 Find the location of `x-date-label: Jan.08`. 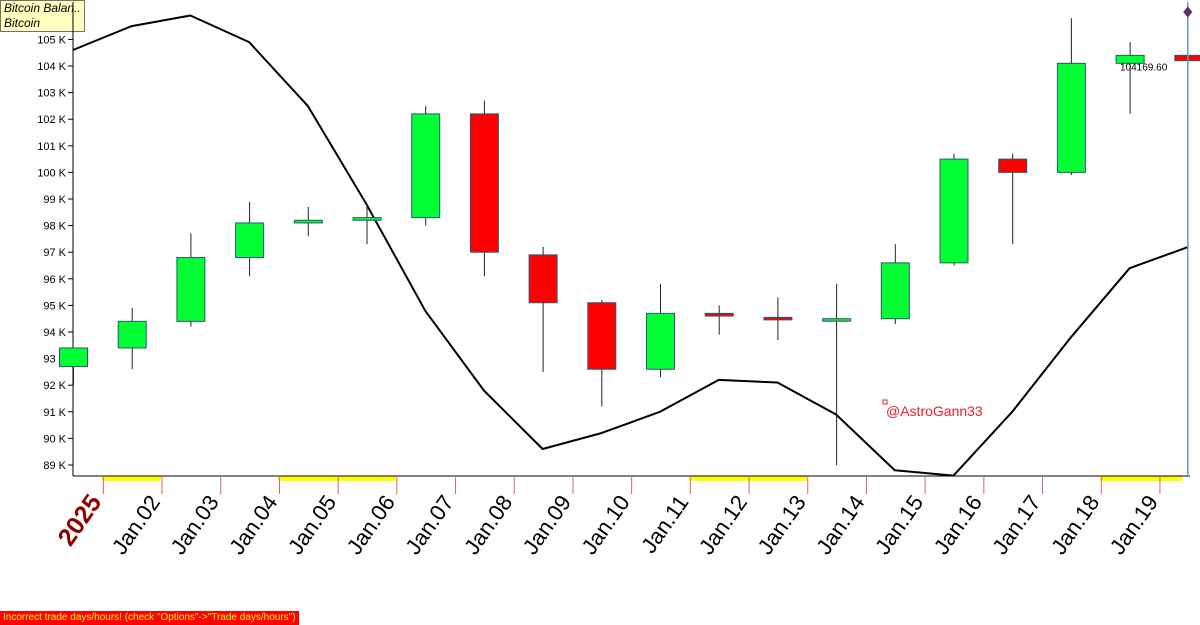

x-date-label: Jan.08 is located at coordinates (488, 525).